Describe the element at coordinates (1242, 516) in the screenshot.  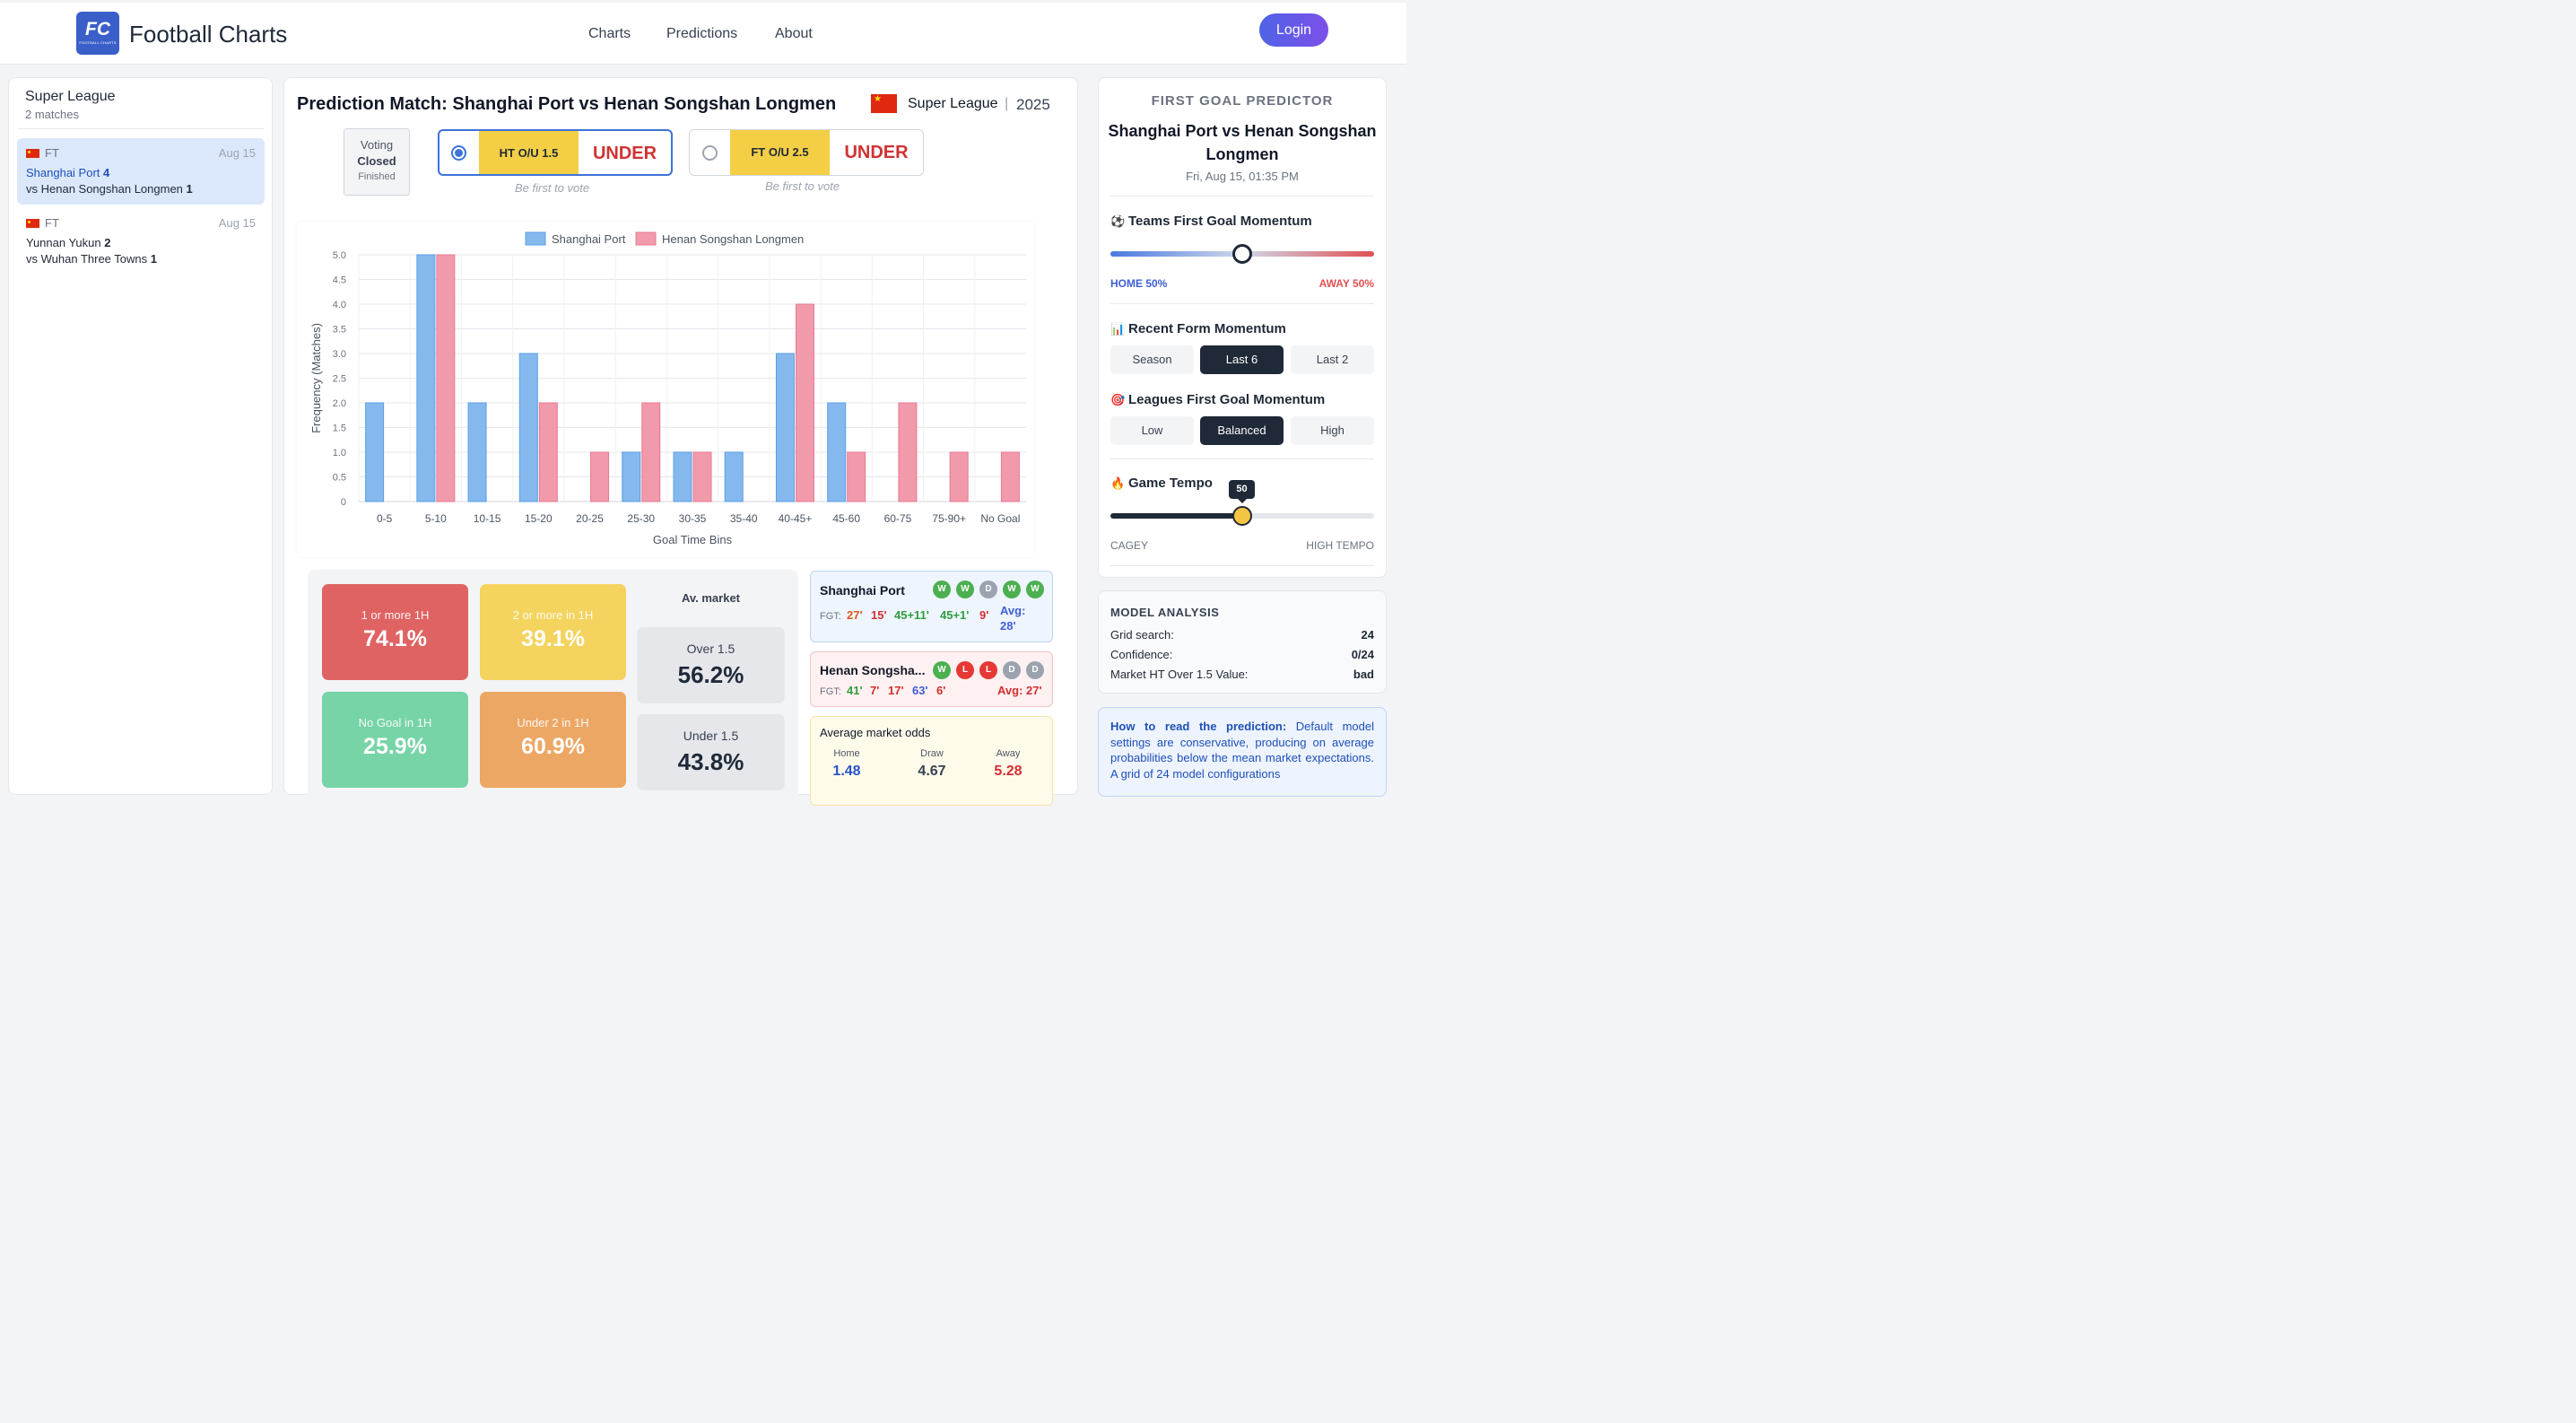
I see `tempo-slider-handle` at that location.